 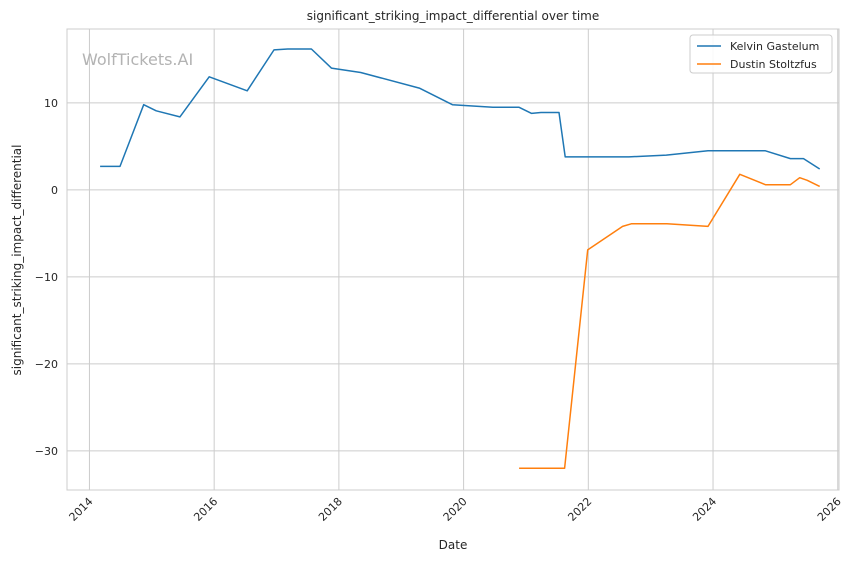 I want to click on legend-box, so click(x=761, y=54).